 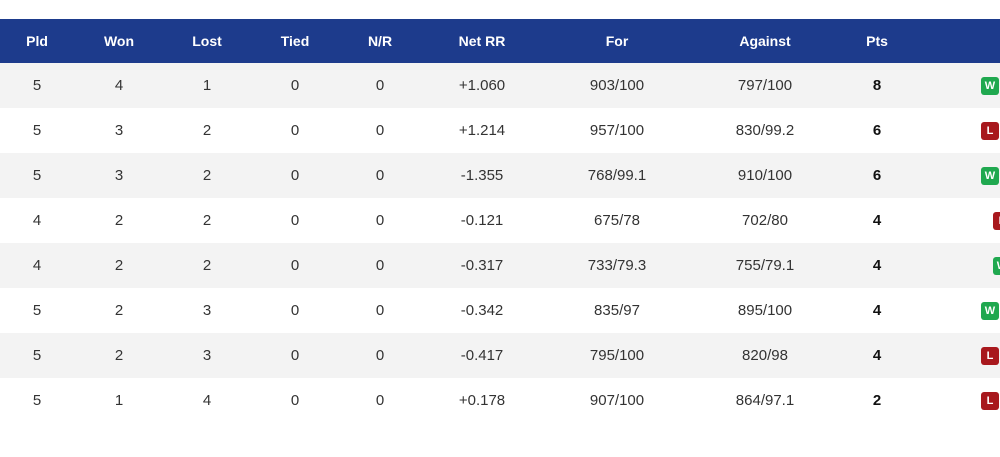 I want to click on cell-net-rr: +1.060, so click(x=482, y=85).